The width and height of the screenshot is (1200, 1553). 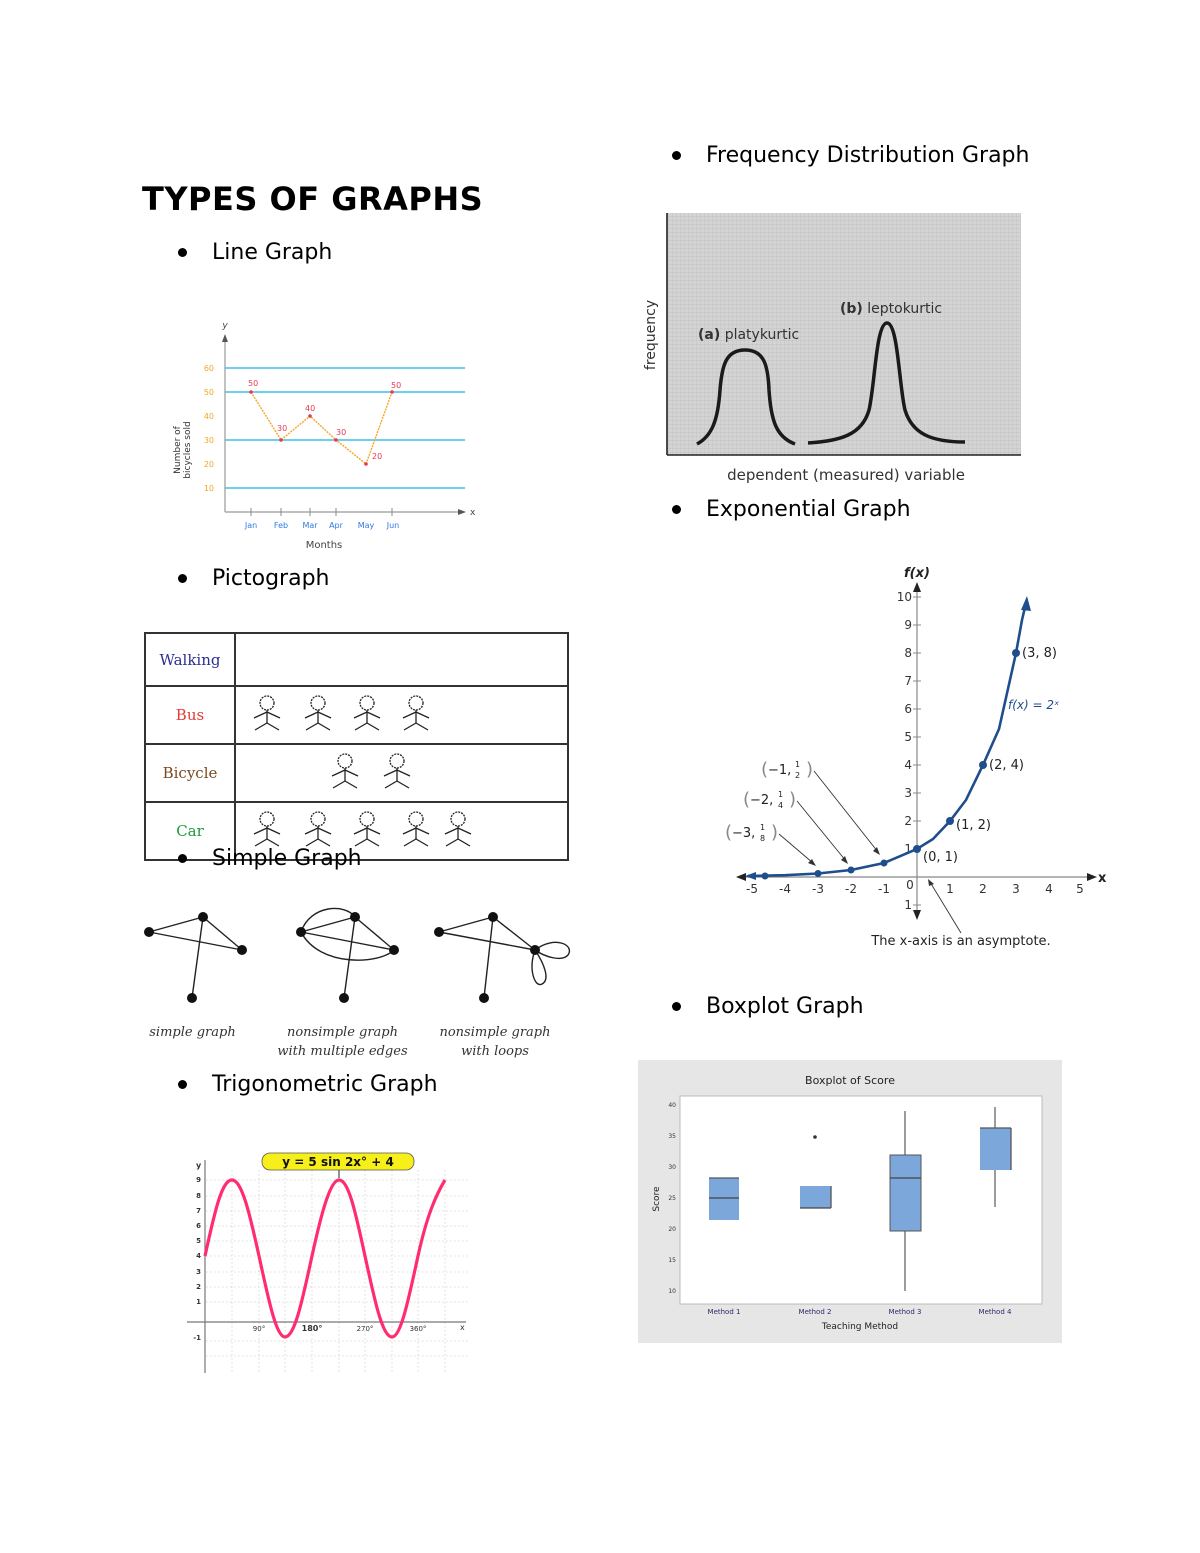 What do you see at coordinates (672, 1136) in the screenshot?
I see `svg-text: 35` at bounding box center [672, 1136].